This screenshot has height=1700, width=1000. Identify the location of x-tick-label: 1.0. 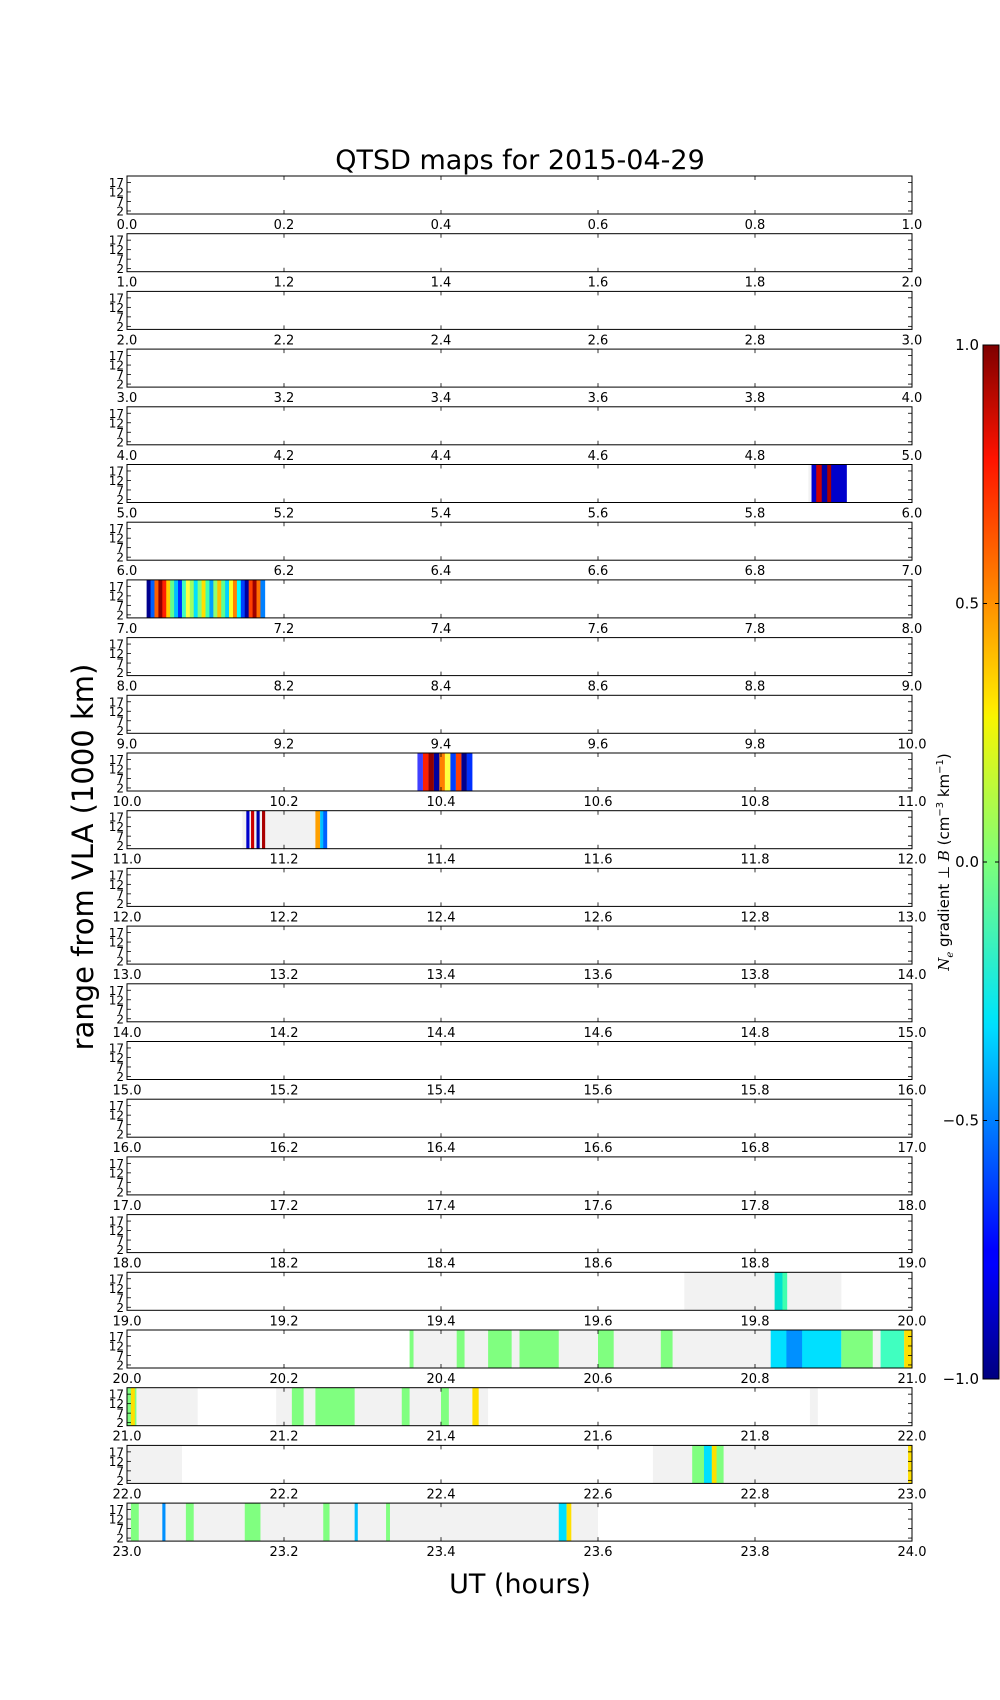
(912, 225).